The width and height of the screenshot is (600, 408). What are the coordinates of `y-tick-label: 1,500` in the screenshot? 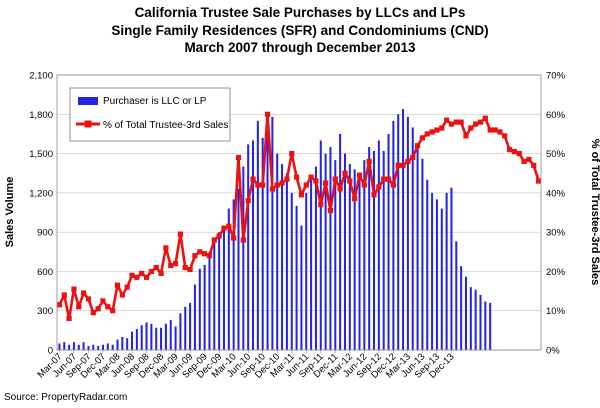 It's located at (41, 154).